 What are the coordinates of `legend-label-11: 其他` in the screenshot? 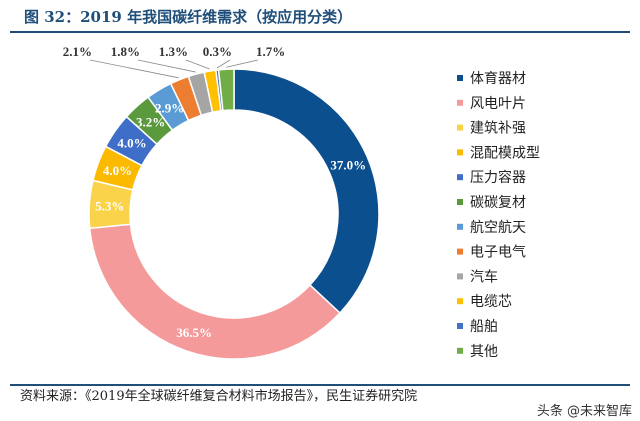 It's located at (484, 352).